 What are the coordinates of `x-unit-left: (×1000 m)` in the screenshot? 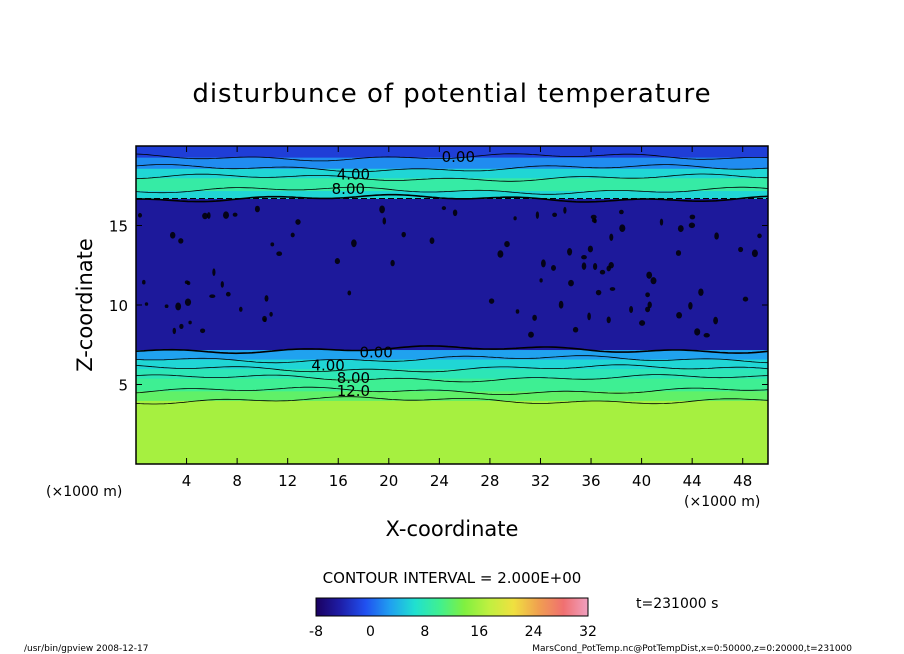 It's located at (84, 492).